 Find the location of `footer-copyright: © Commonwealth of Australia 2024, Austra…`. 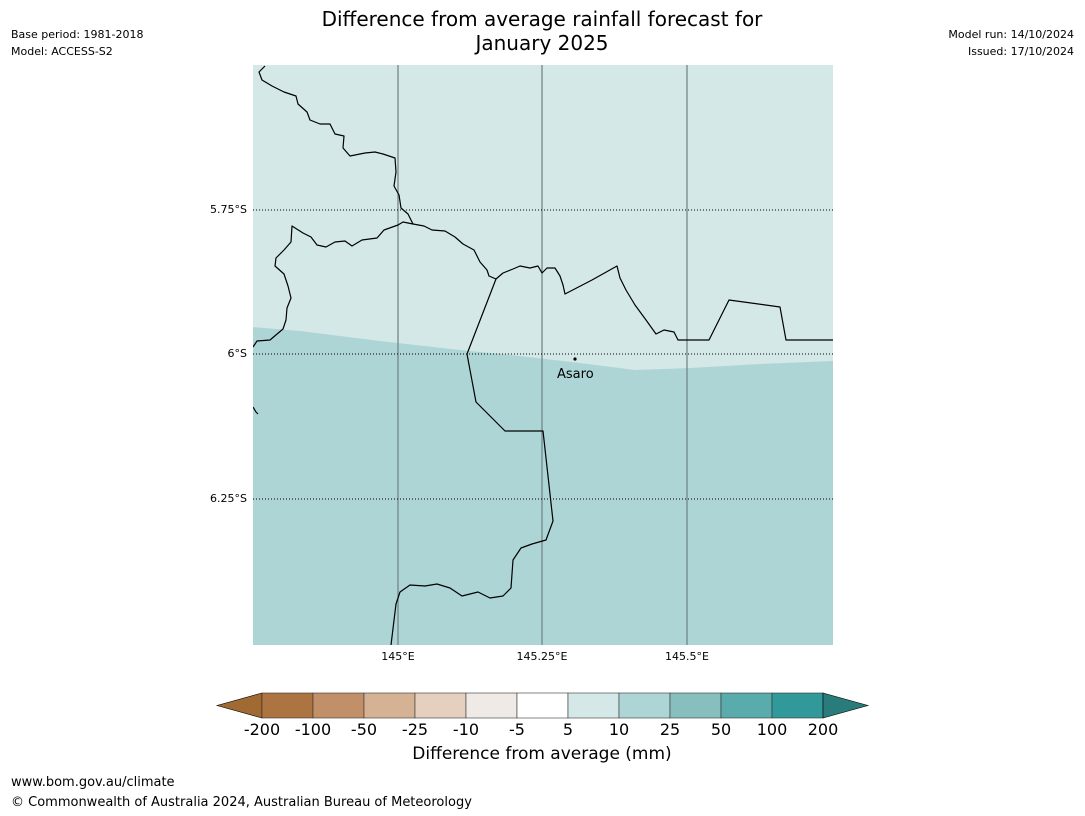

footer-copyright: © Commonwealth of Australia 2024, Austra… is located at coordinates (241, 802).